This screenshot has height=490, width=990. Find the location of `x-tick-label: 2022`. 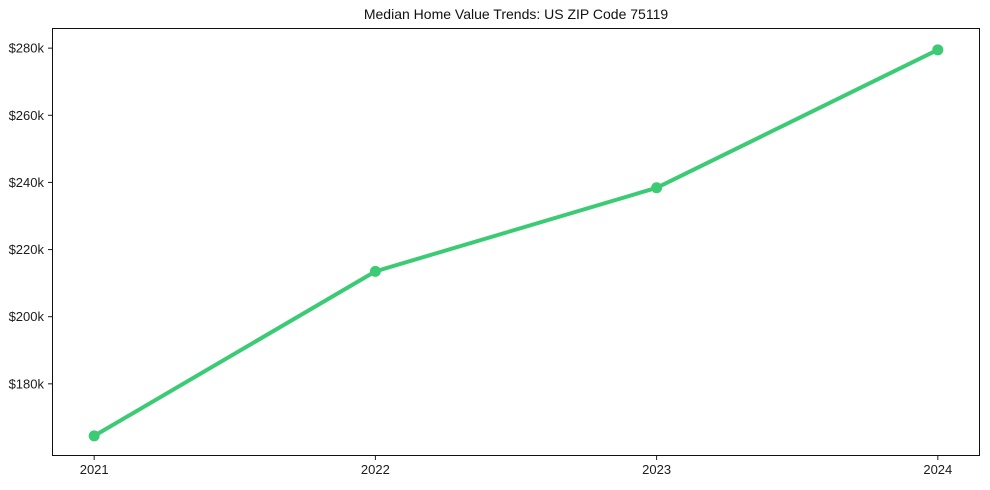

x-tick-label: 2022 is located at coordinates (375, 469).